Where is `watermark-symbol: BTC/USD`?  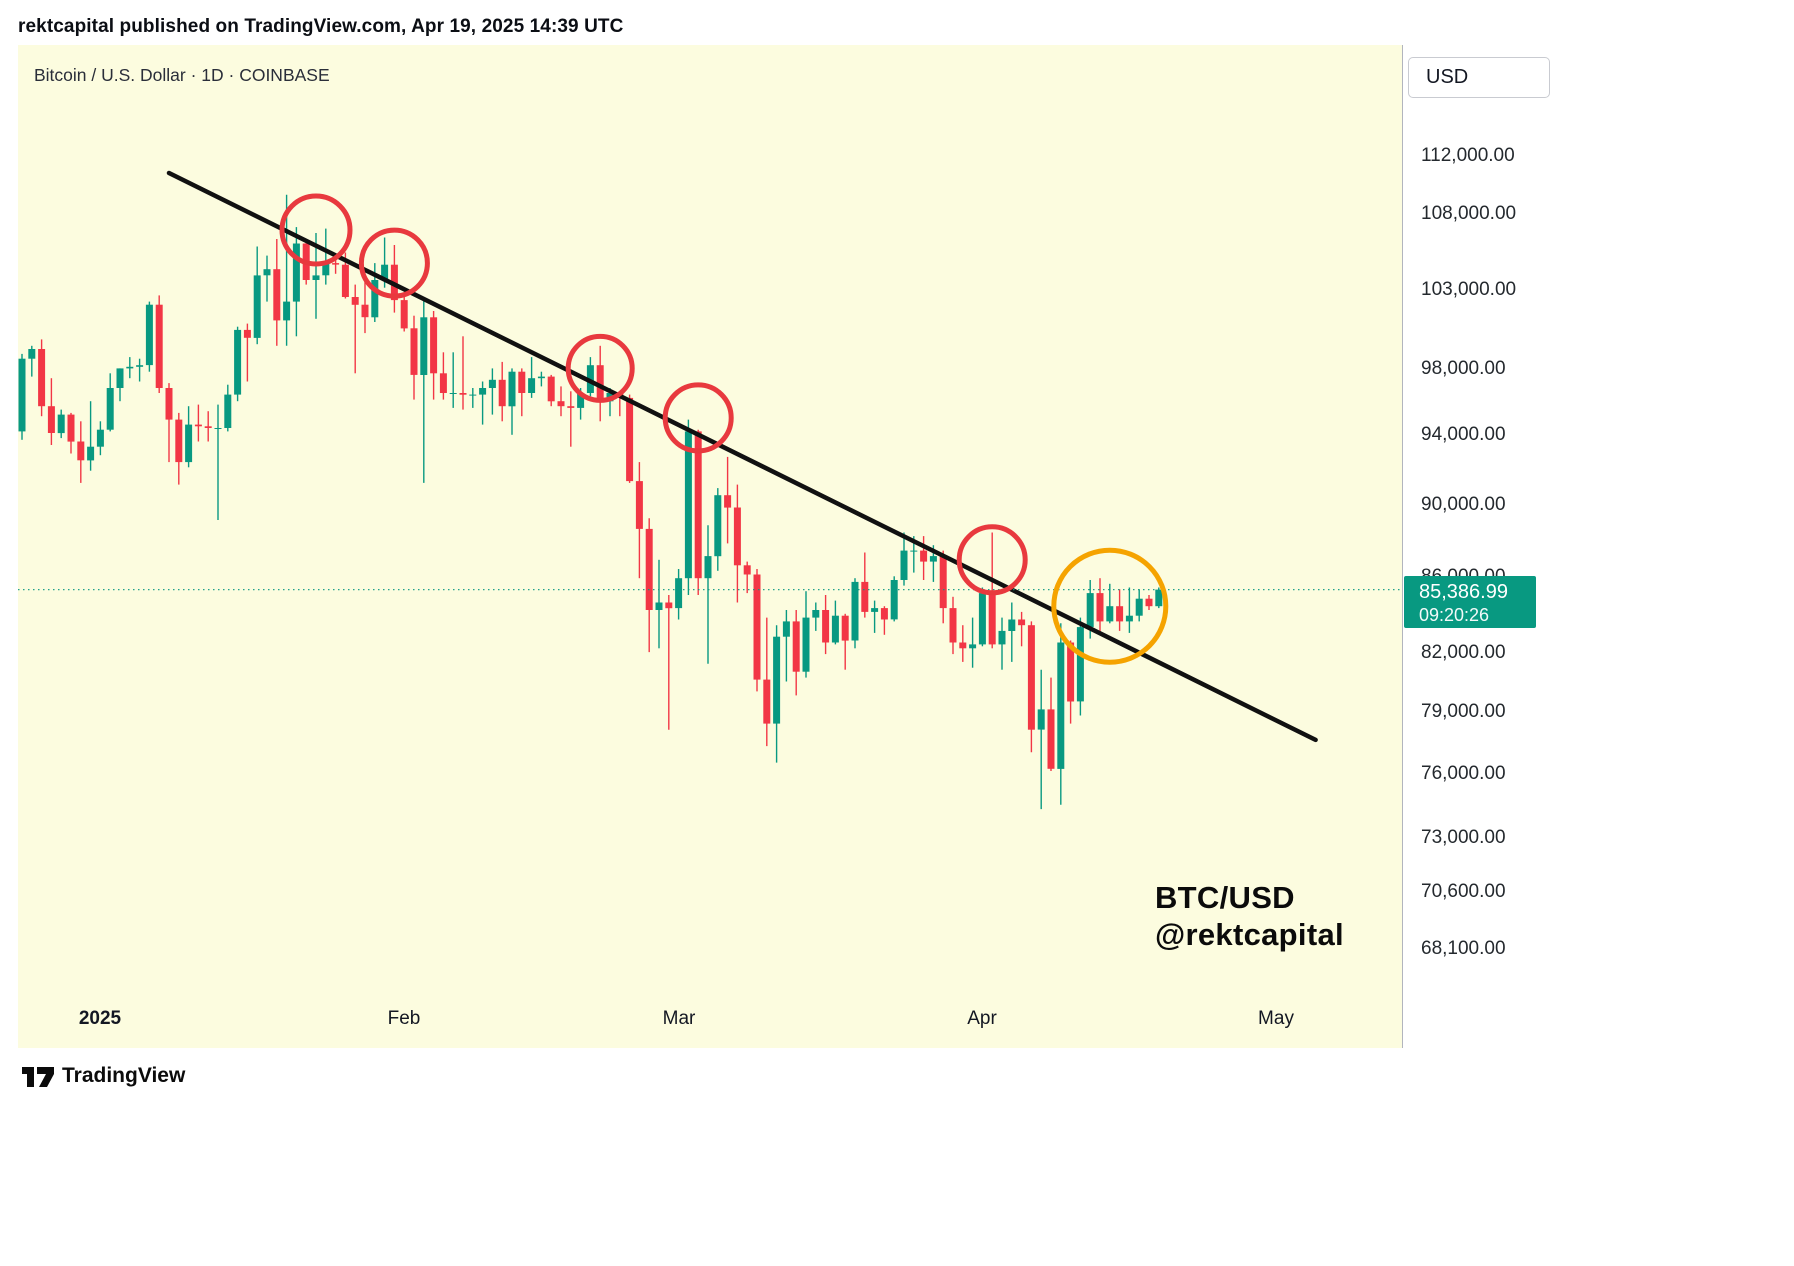 watermark-symbol: BTC/USD is located at coordinates (1225, 897).